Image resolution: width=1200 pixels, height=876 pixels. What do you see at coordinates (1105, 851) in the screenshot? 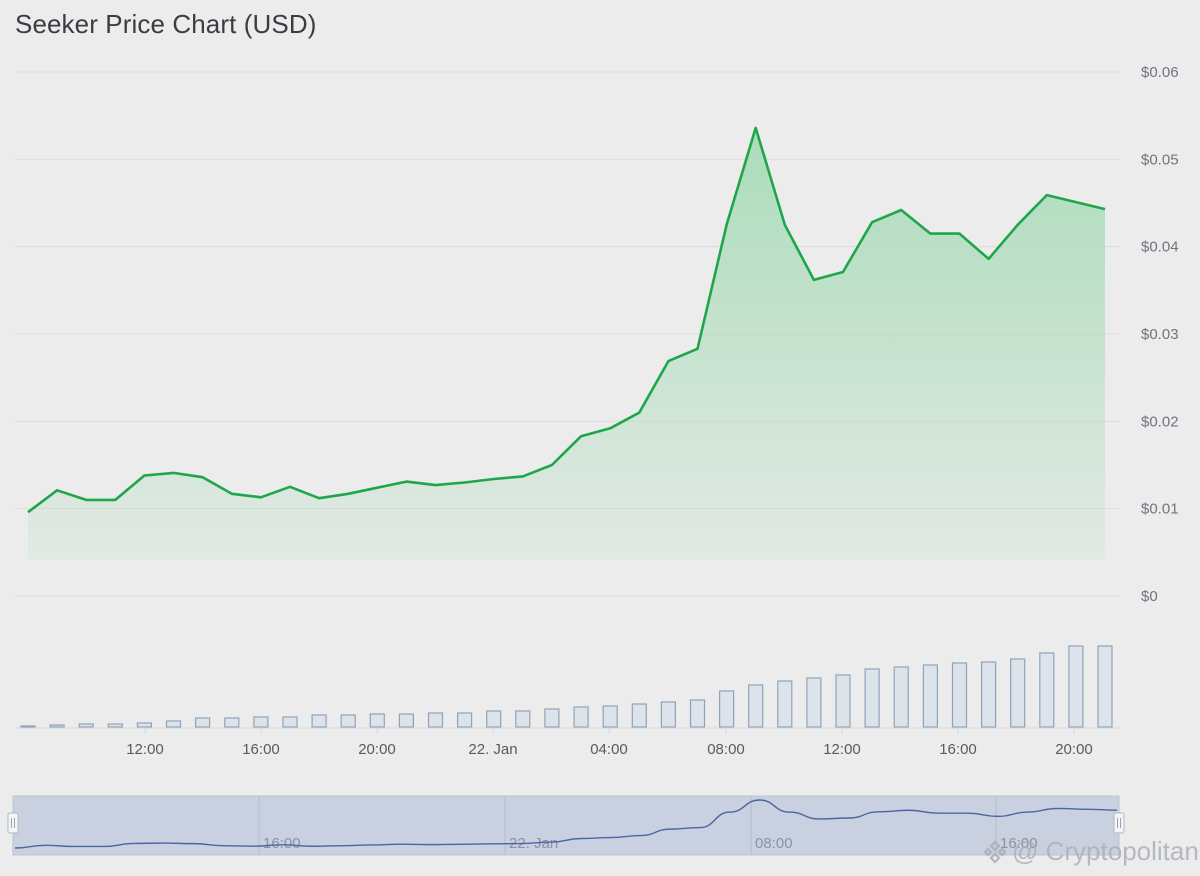
I see `watermark-text: @ Cryptopolitan` at bounding box center [1105, 851].